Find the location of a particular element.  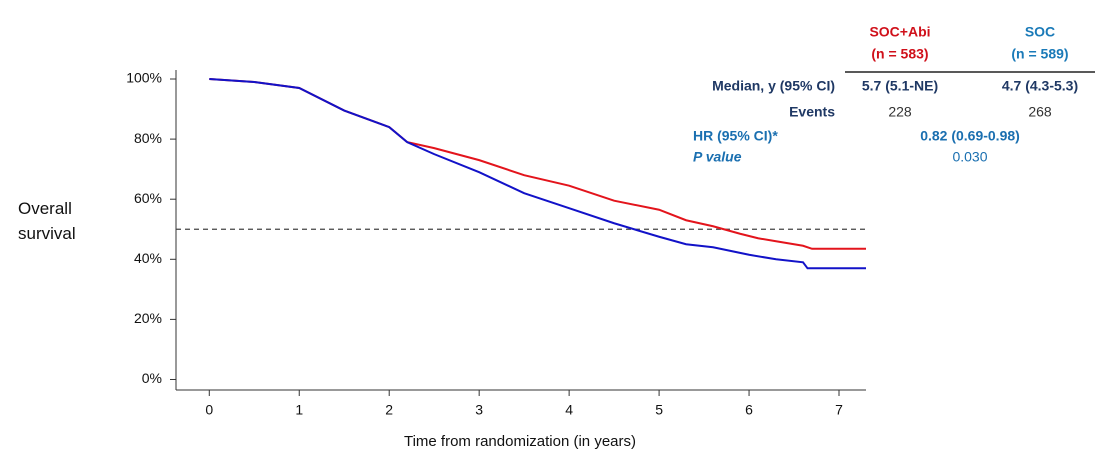

y-tick-label: 60% is located at coordinates (148, 198).